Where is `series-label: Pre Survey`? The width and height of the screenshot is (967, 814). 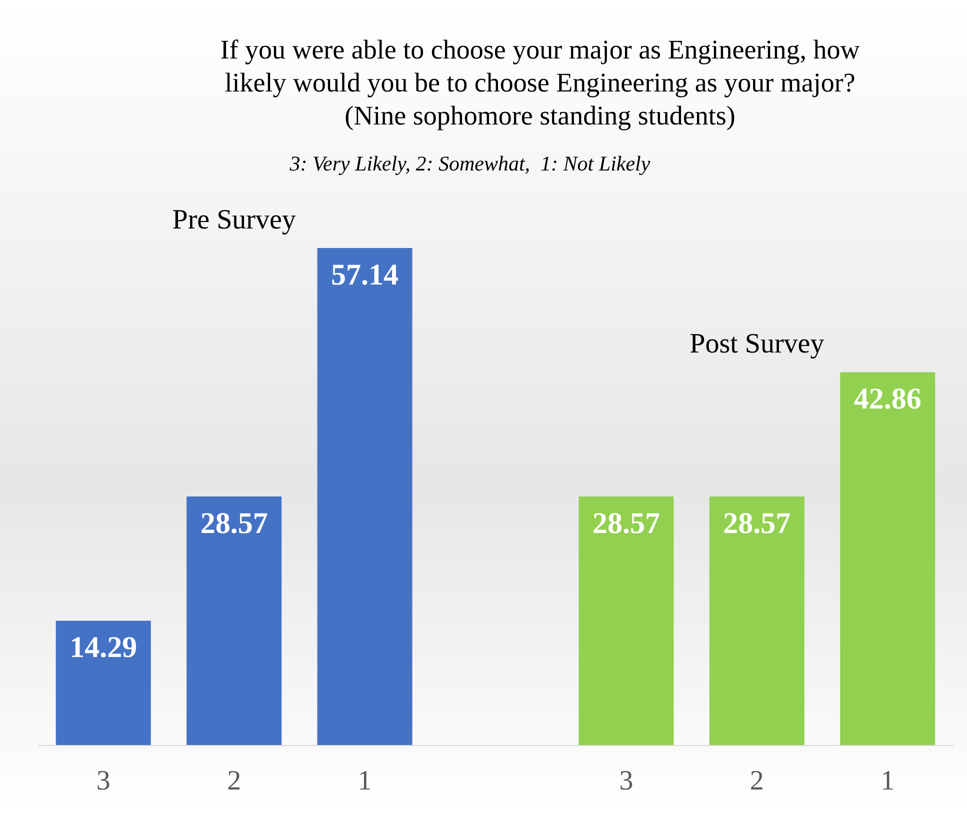
series-label: Pre Survey is located at coordinates (234, 220).